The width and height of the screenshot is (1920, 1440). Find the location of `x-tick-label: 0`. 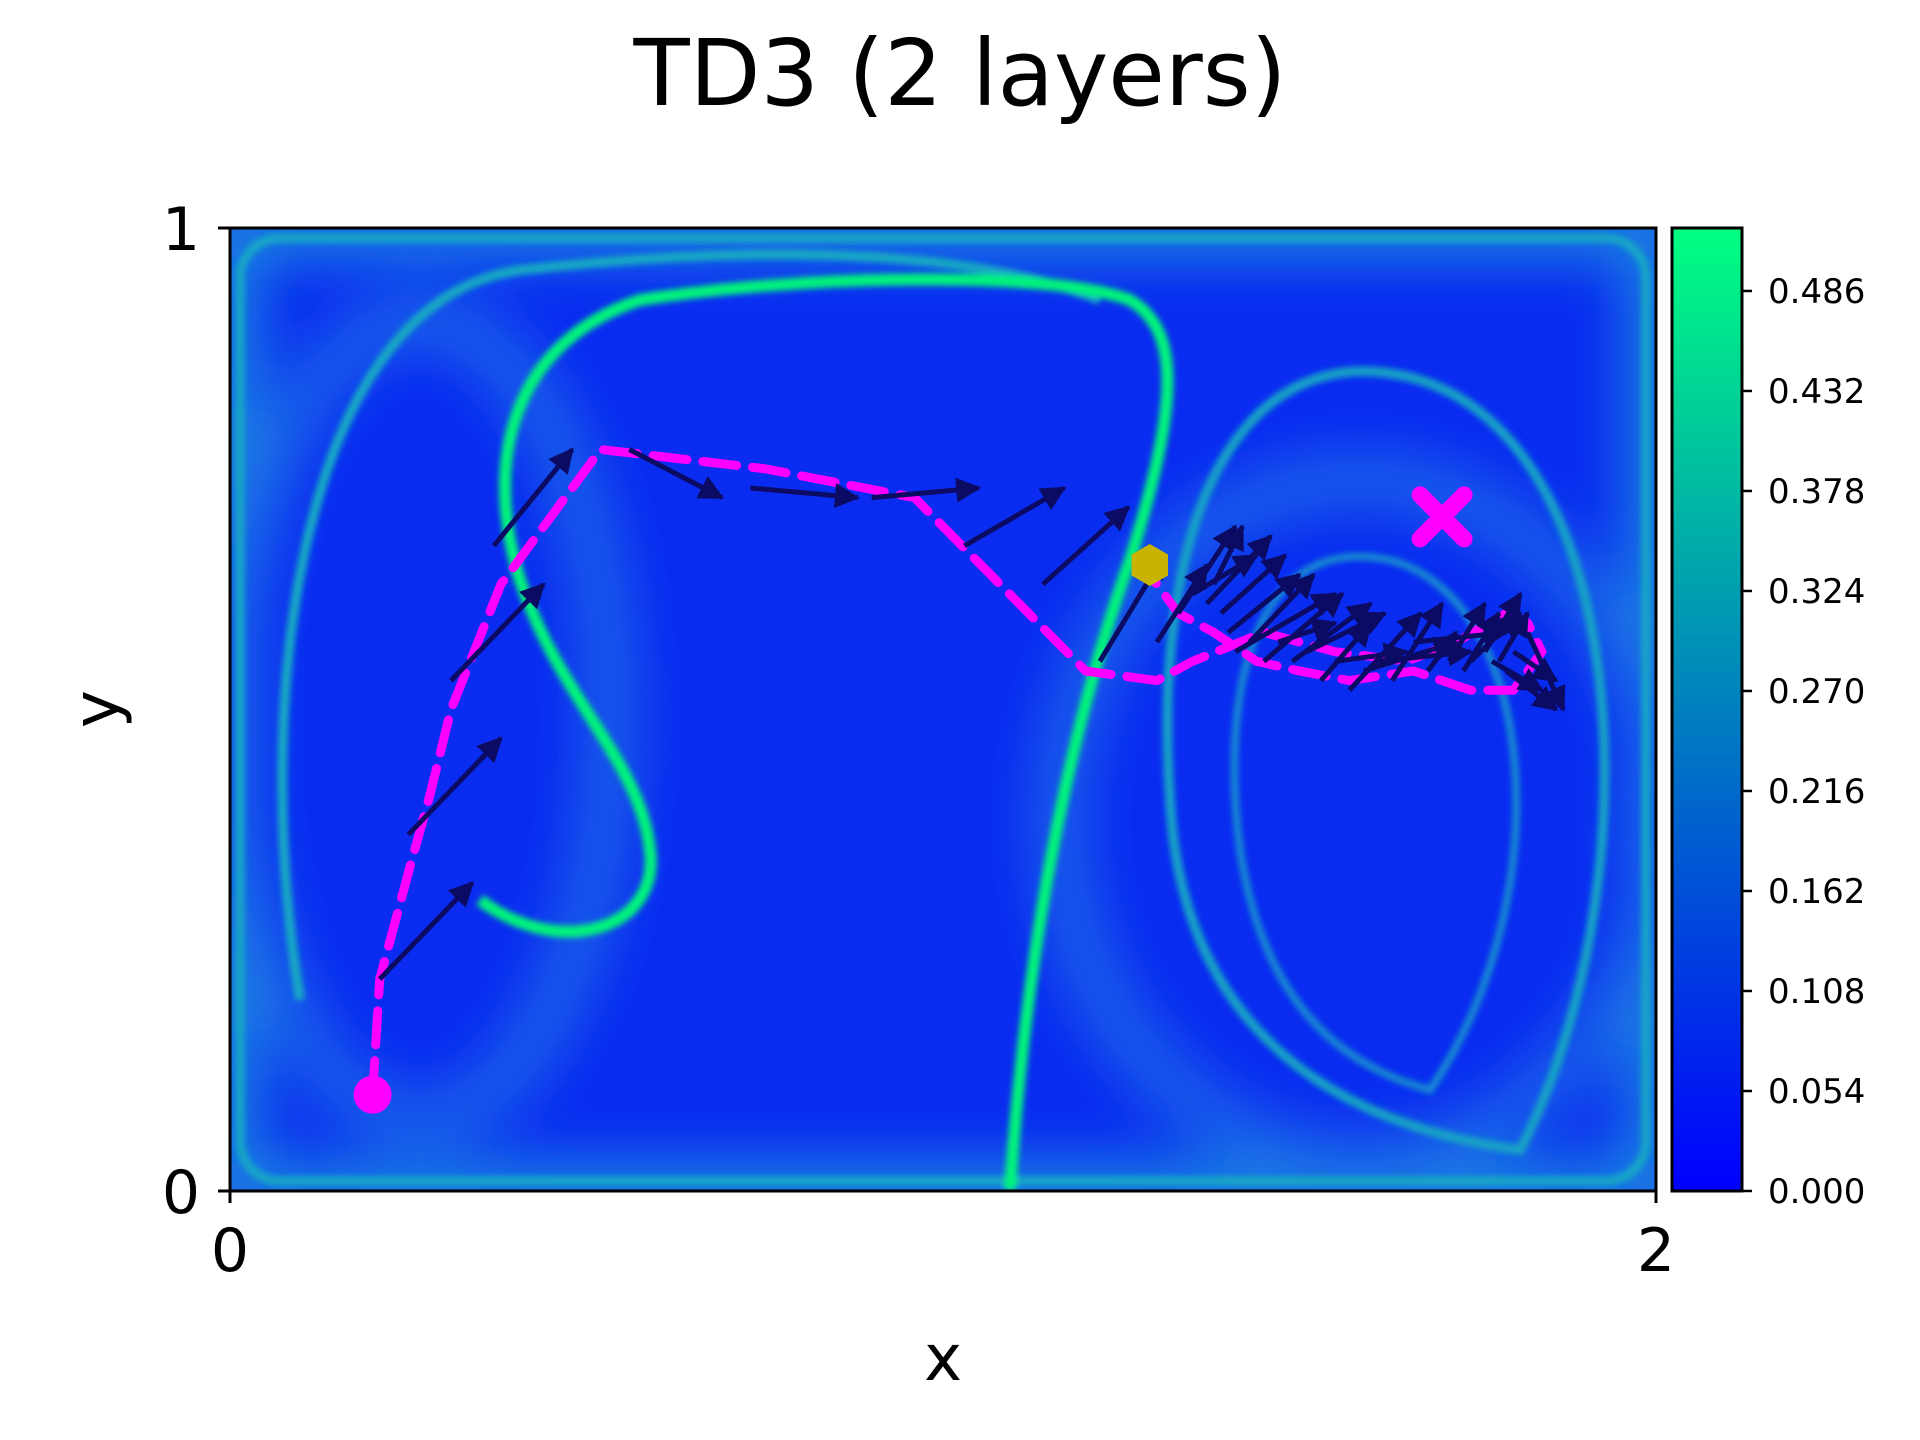

x-tick-label: 0 is located at coordinates (230, 1251).